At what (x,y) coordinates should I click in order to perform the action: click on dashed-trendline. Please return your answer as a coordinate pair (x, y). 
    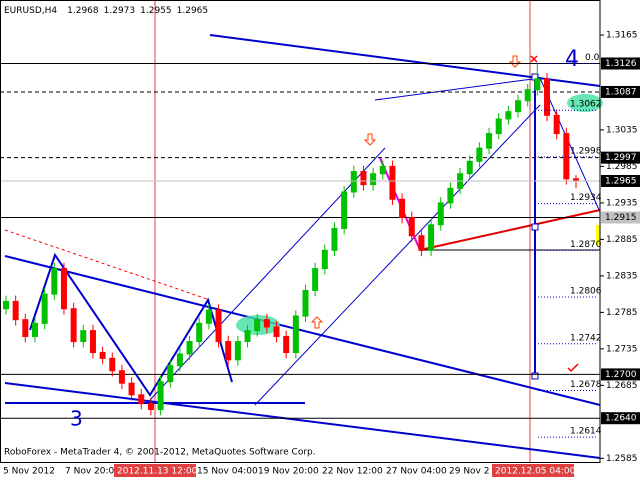
    Looking at the image, I should click on (107, 265).